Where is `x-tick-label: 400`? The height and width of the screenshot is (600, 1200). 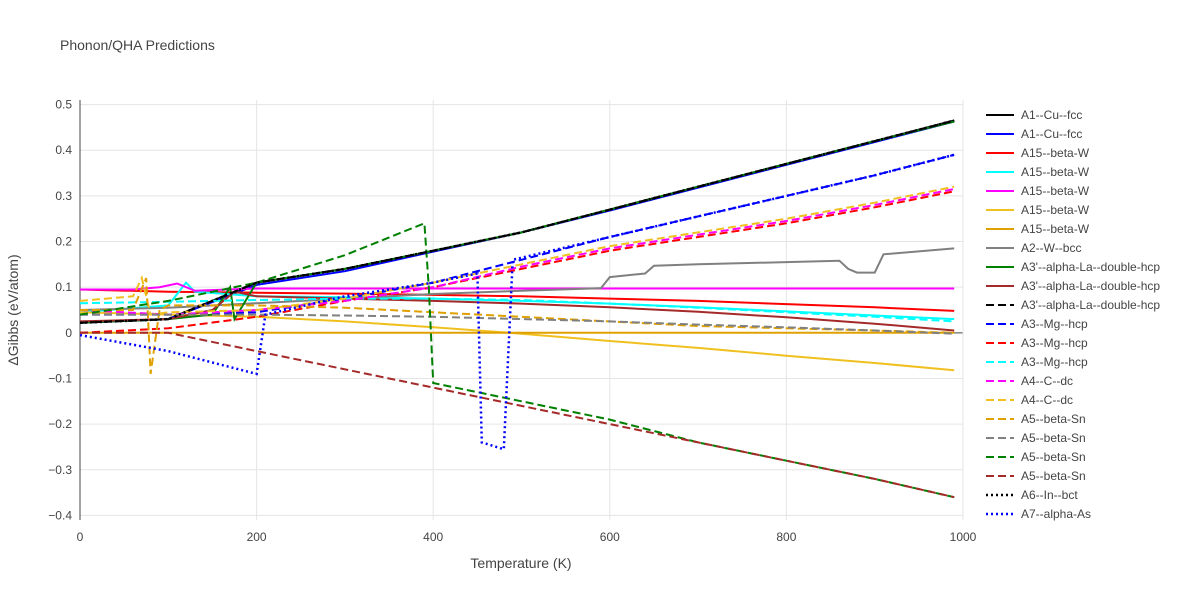
x-tick-label: 400 is located at coordinates (433, 537).